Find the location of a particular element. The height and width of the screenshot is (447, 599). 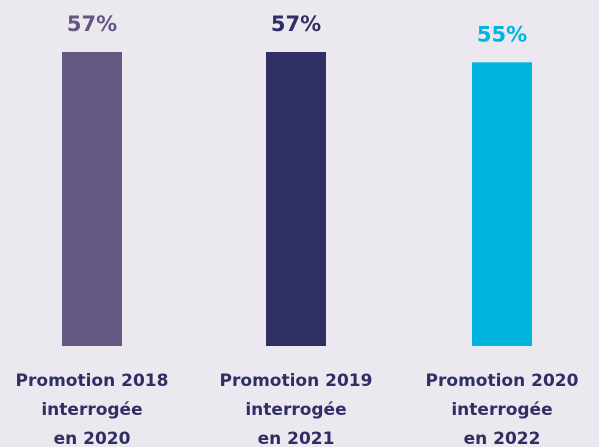

category-label: Promotion 2019 is located at coordinates (296, 381).